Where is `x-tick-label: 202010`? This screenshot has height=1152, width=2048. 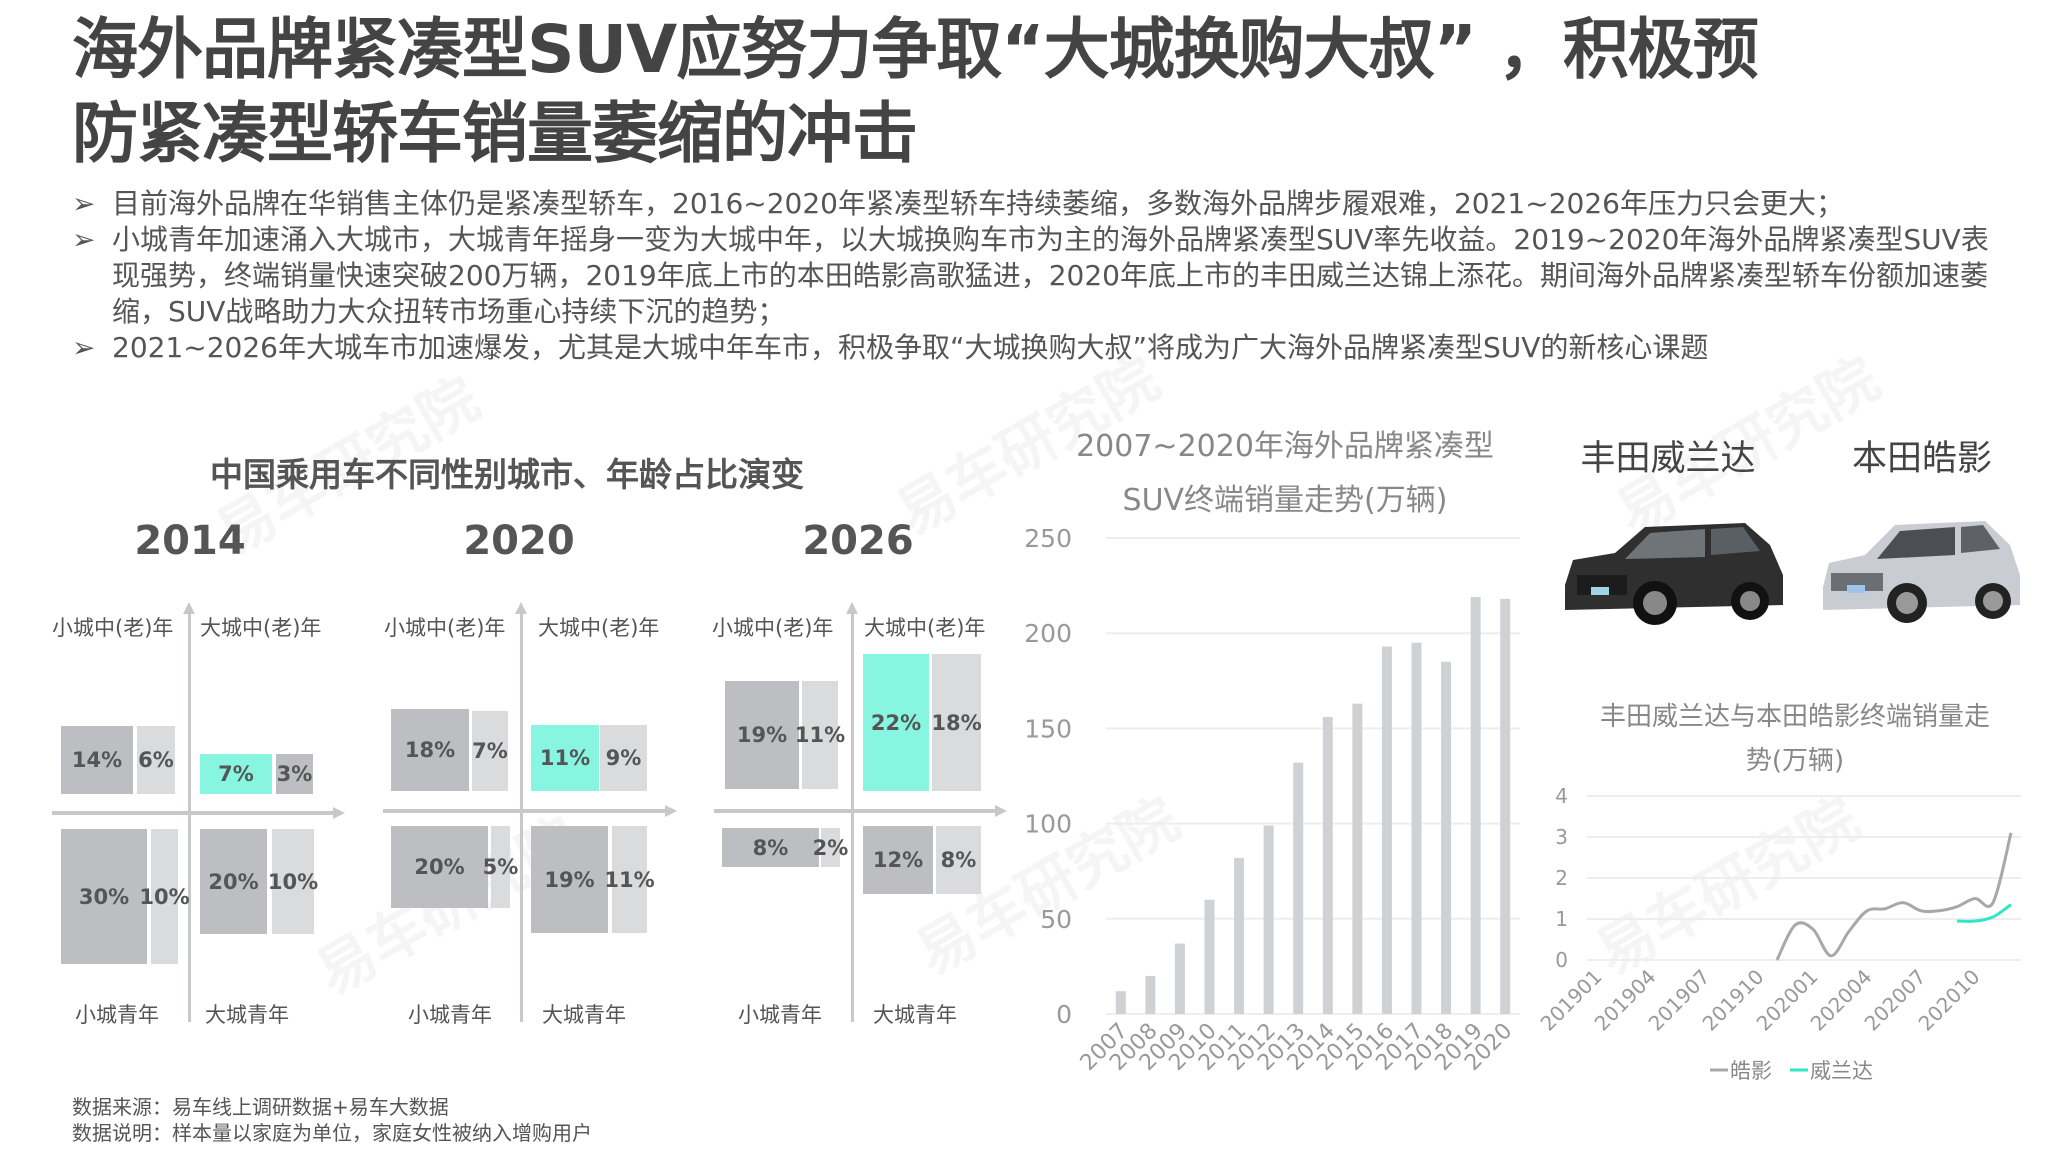 x-tick-label: 202010 is located at coordinates (1949, 1000).